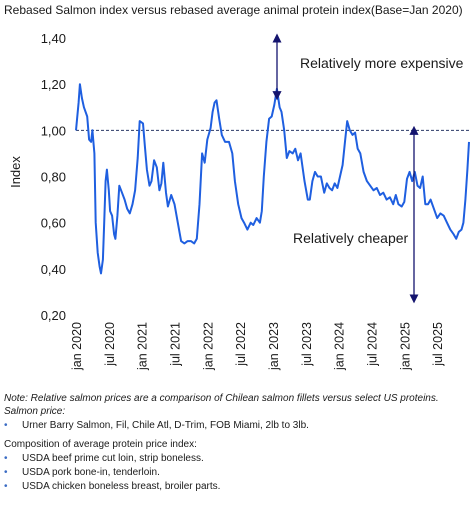 The image size is (475, 507). I want to click on x-tick-label: jul 2024, so click(373, 344).